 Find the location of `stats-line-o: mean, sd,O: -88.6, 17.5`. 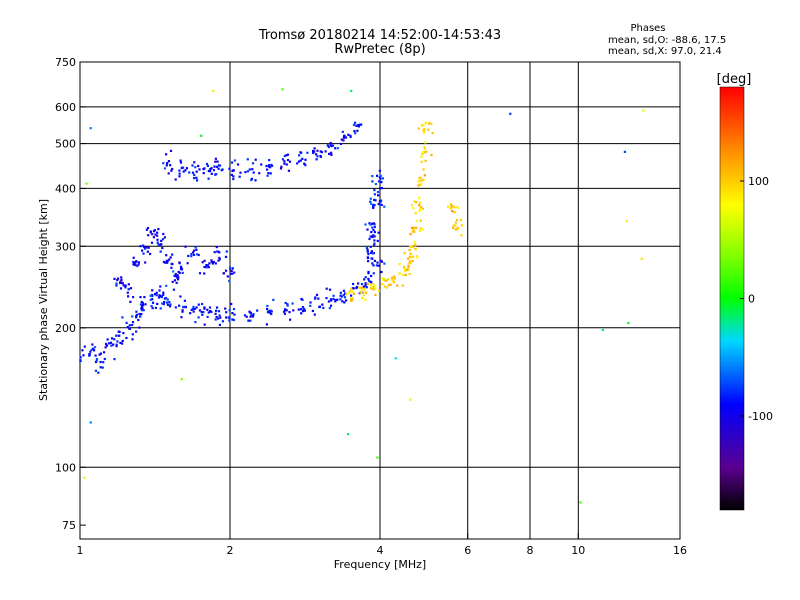

stats-line-o: mean, sd,O: -88.6, 17.5 is located at coordinates (667, 40).